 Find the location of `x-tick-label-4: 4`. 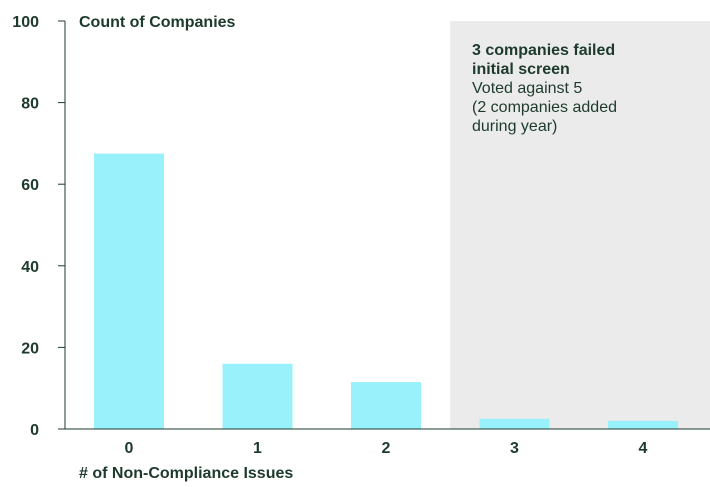

x-tick-label-4: 4 is located at coordinates (643, 448).